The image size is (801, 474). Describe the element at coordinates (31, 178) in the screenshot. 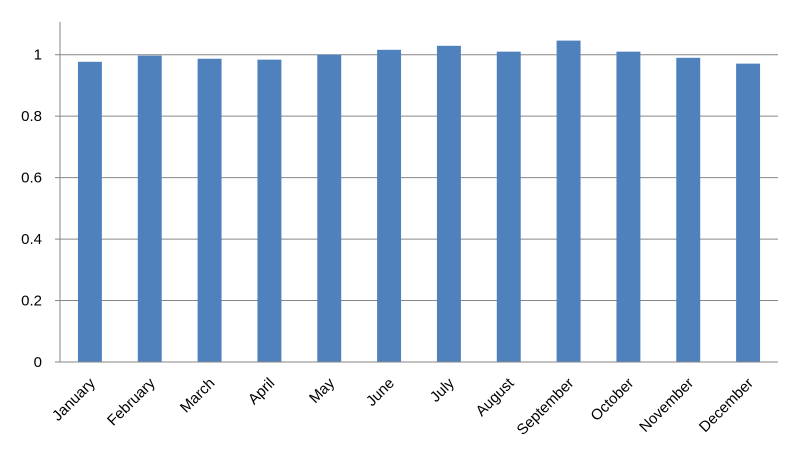

I see `y-tick-label: 0.6` at that location.